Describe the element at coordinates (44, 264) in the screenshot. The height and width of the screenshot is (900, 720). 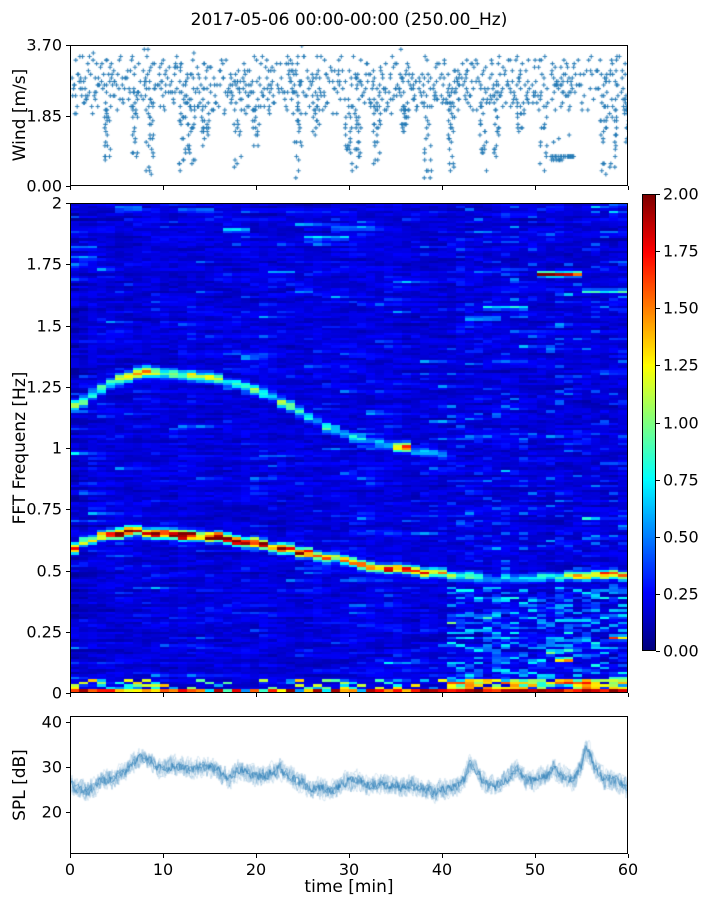
I see `spectrogram-y-tick-label: 1.75` at that location.